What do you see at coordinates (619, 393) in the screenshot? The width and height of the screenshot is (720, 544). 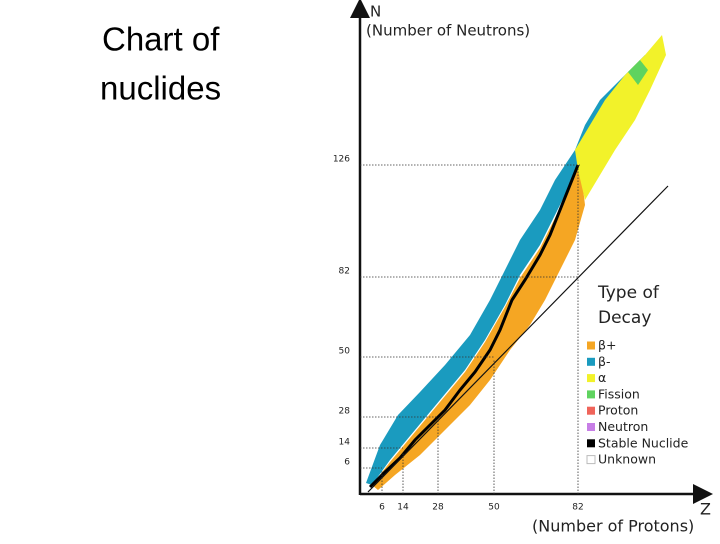 I see `legend-label: Fission` at bounding box center [619, 393].